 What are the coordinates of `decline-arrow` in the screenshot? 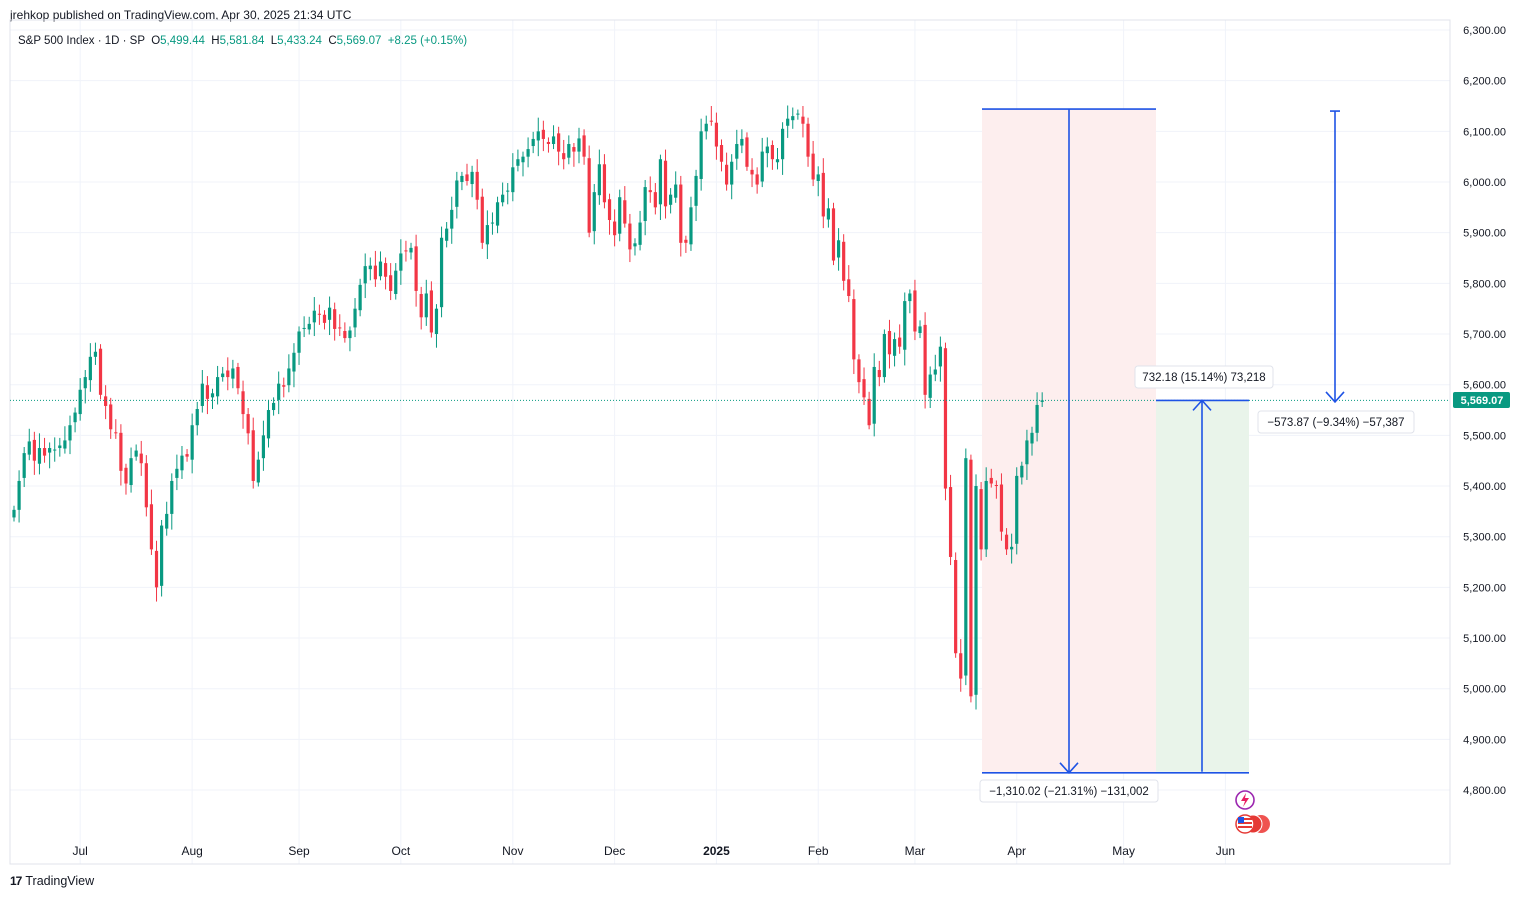 It's located at (1069, 442).